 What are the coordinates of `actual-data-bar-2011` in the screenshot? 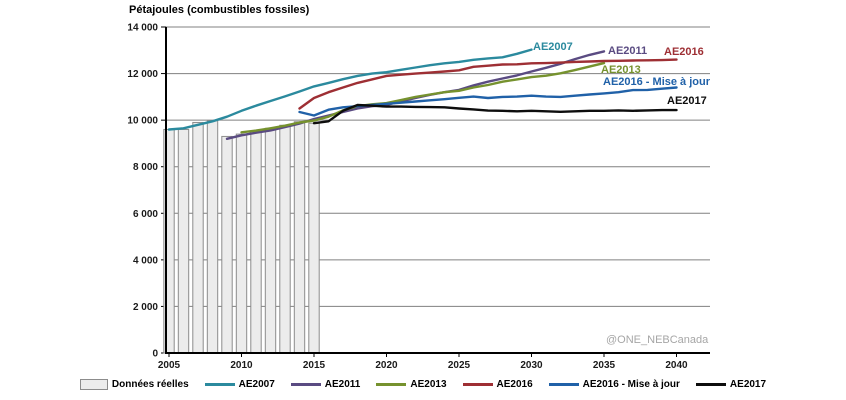 It's located at (256, 242).